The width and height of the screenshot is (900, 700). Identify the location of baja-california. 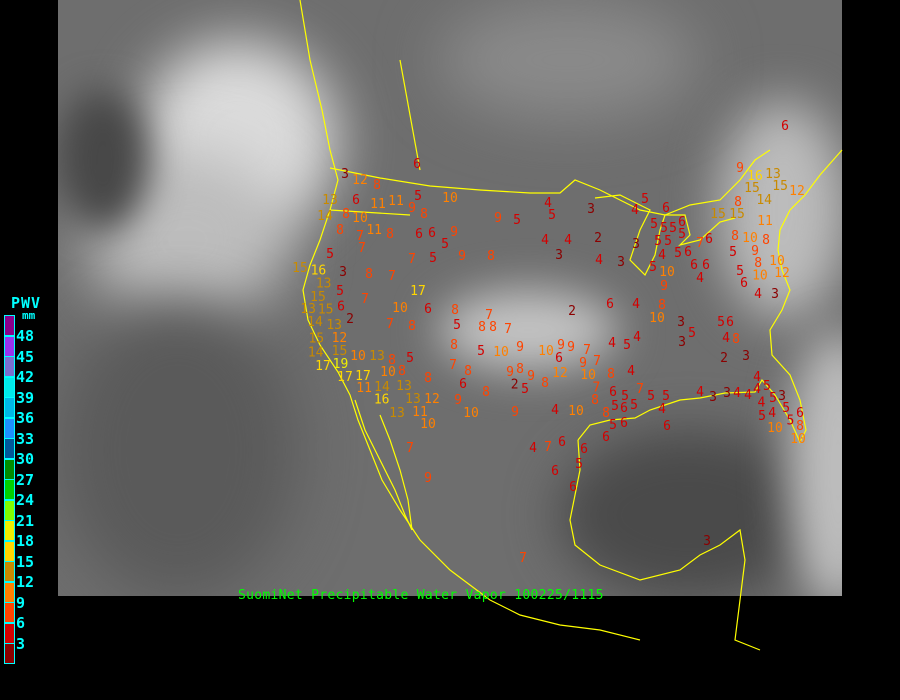
(383, 465).